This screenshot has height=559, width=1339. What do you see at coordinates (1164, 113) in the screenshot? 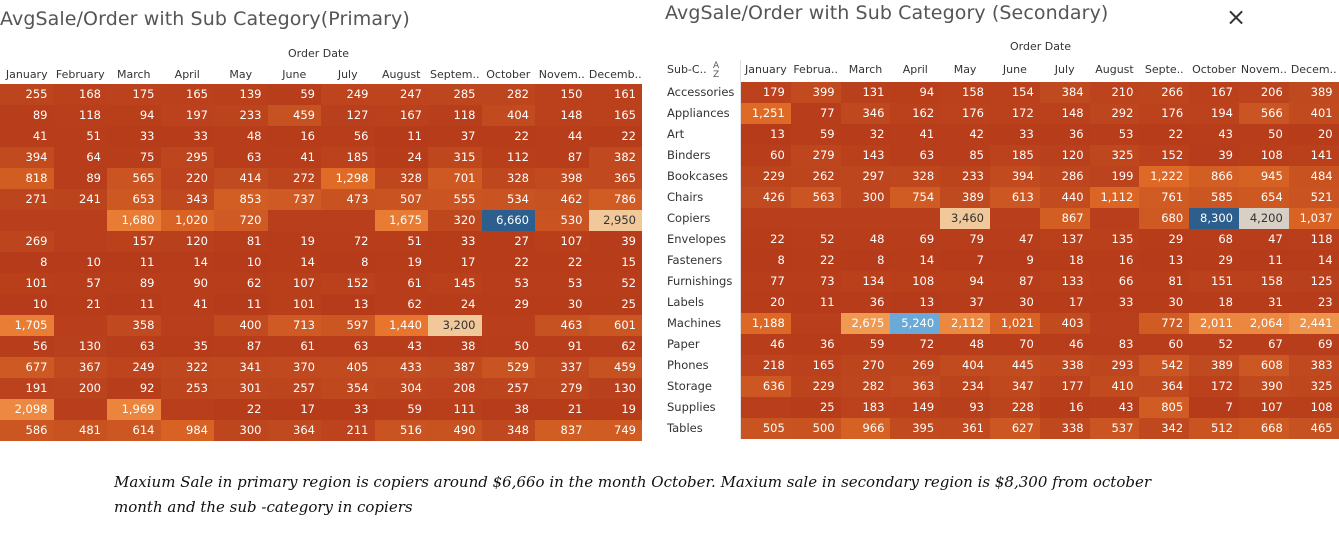
I see `heatmap-cell: 176` at bounding box center [1164, 113].